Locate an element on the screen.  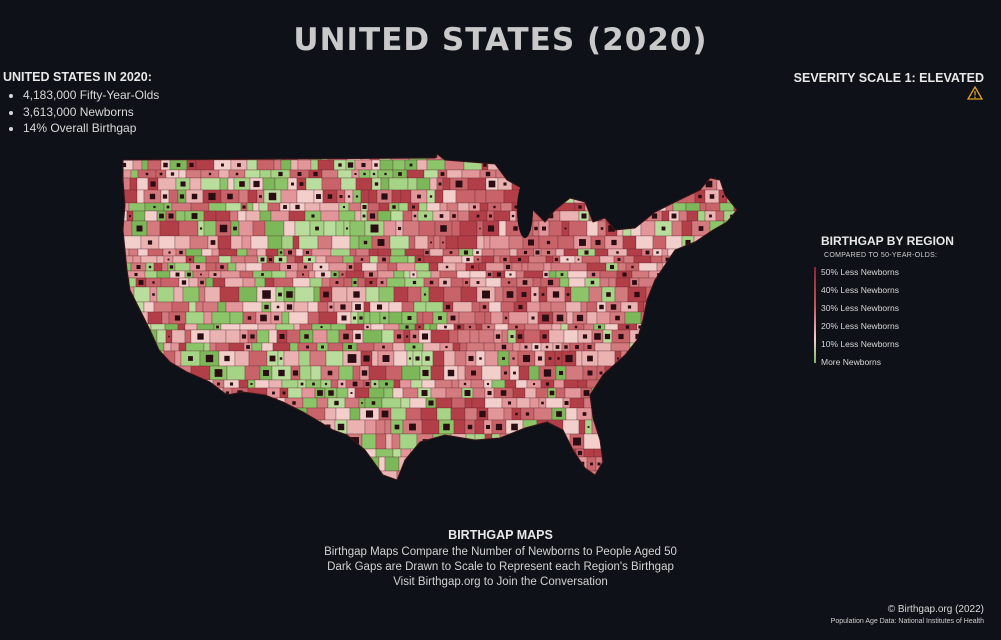
warning-triangle-icon is located at coordinates (975, 93).